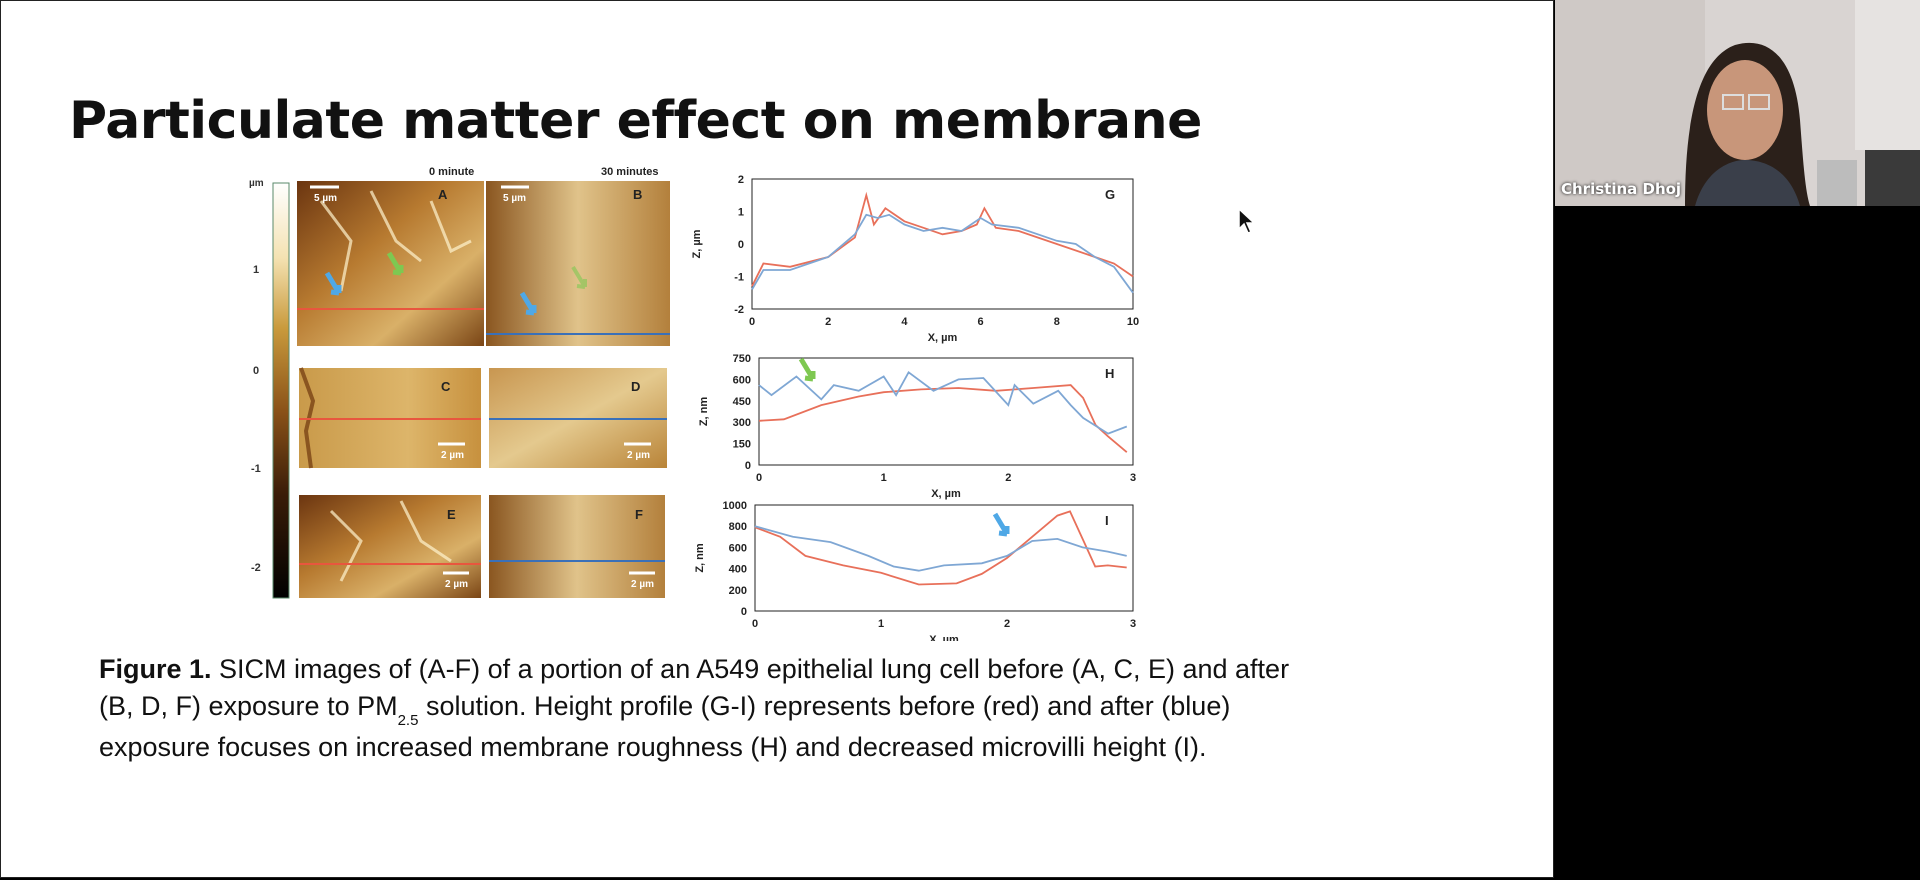 Image resolution: width=1920 pixels, height=880 pixels. Describe the element at coordinates (742, 445) in the screenshot. I see `y-tick-label: 150` at that location.